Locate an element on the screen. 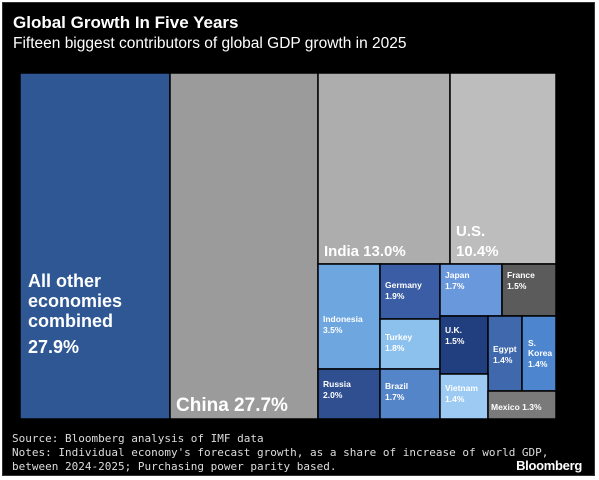 Image resolution: width=599 pixels, height=480 pixels. tile-germany is located at coordinates (410, 291).